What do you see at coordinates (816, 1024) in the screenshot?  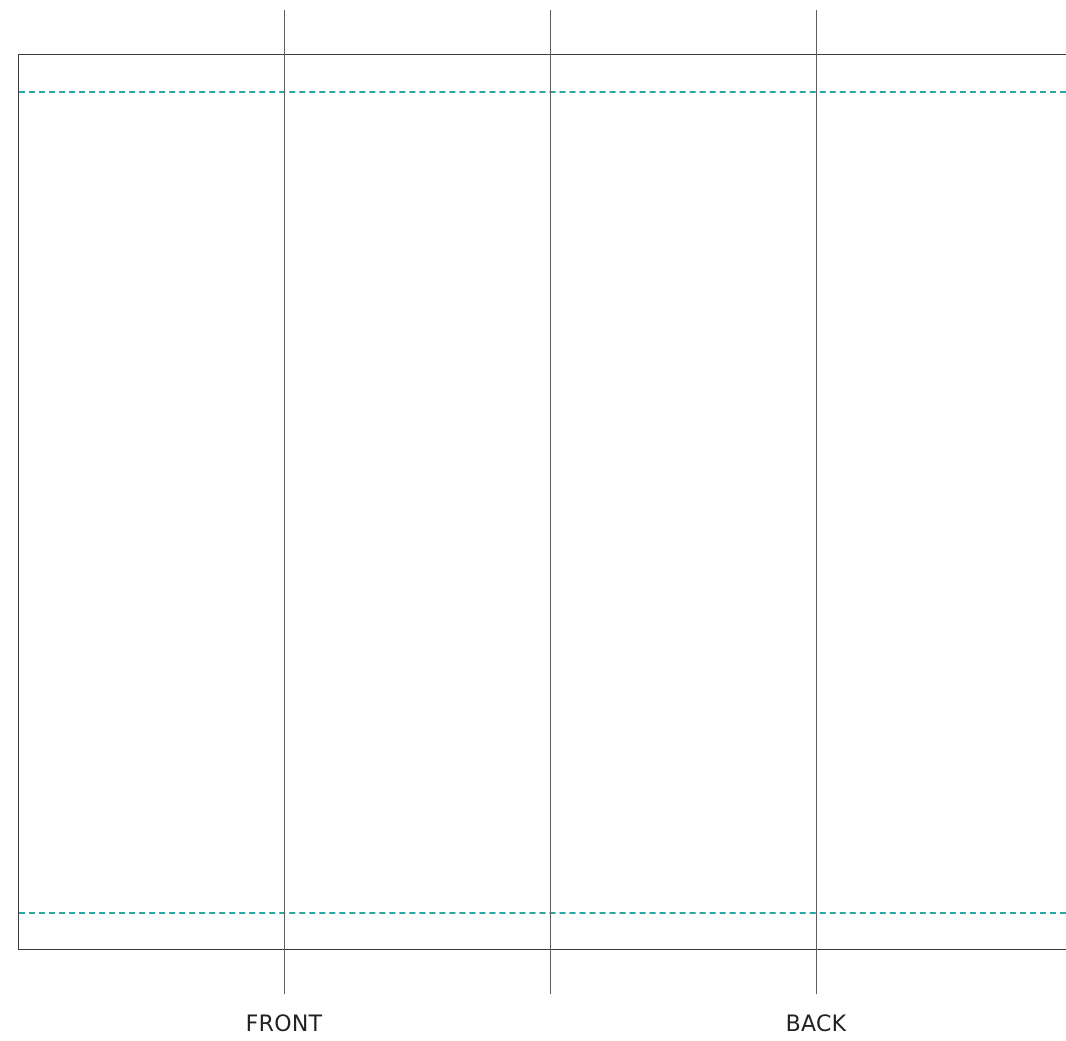 I see `back-label: BACK` at bounding box center [816, 1024].